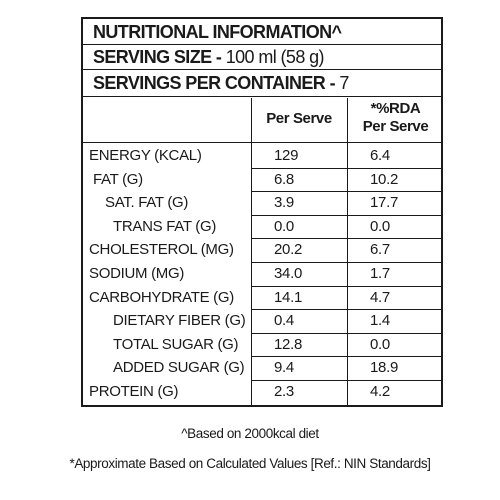 This screenshot has height=500, width=500. I want to click on per-serve-value: 6.8, so click(284, 179).